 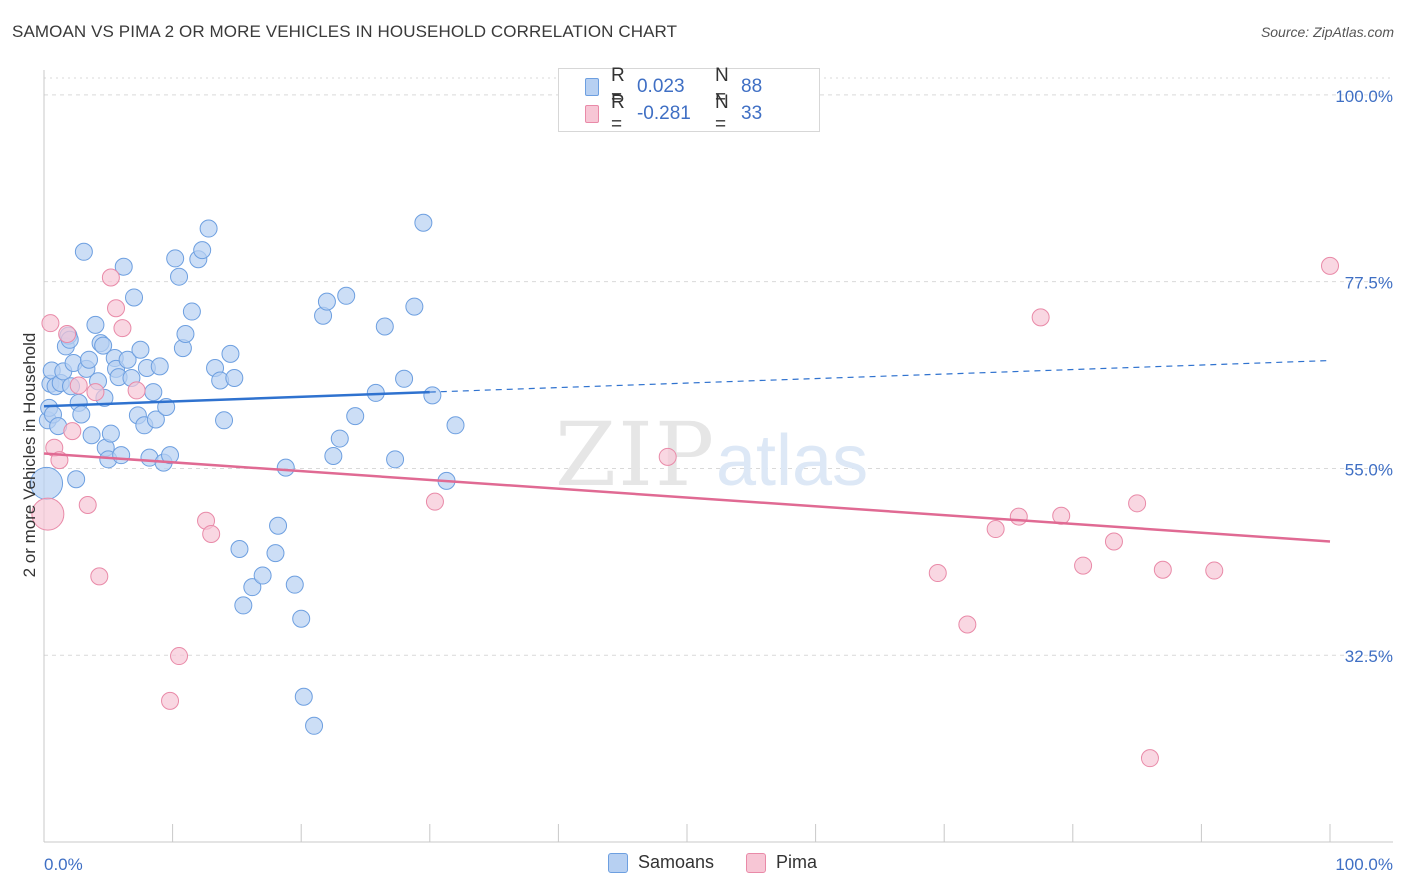 What do you see at coordinates (661, 862) in the screenshot?
I see `legend-item-samoans: Samoans` at bounding box center [661, 862].